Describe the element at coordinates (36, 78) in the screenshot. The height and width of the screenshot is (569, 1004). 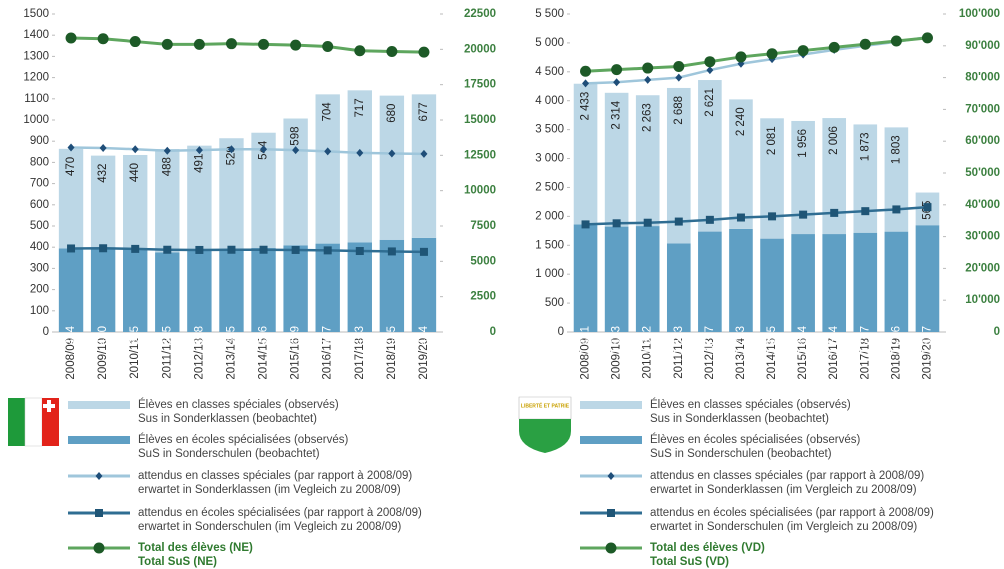
I see `y-tick-label: 1200` at that location.